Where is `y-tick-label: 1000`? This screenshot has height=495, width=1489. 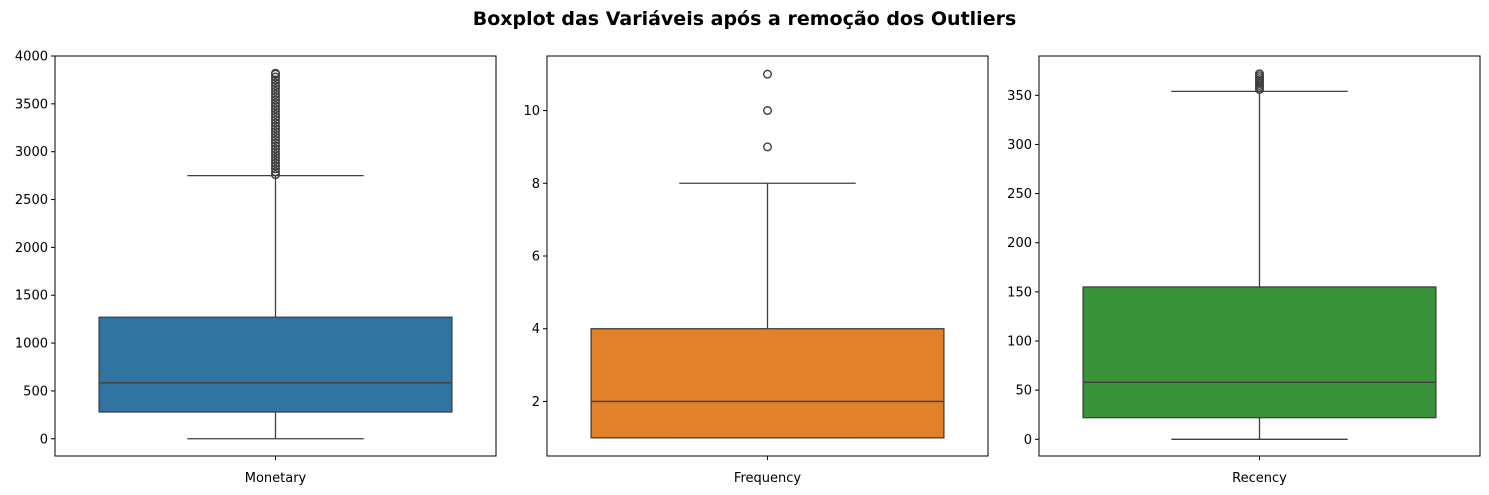 y-tick-label: 1000 is located at coordinates (31, 344).